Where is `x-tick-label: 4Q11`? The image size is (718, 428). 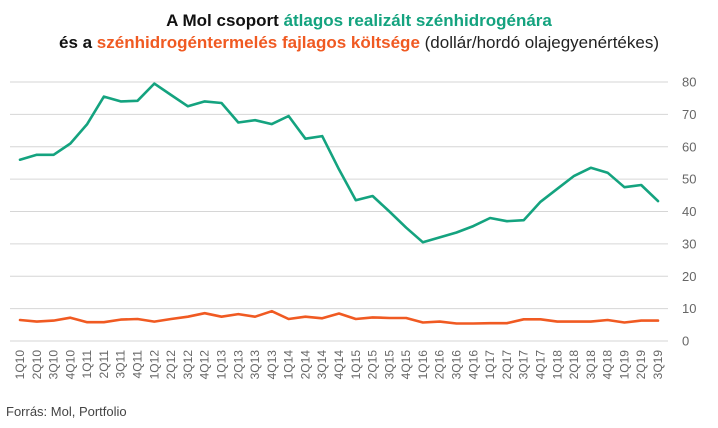 x-tick-label: 4Q11 is located at coordinates (138, 364).